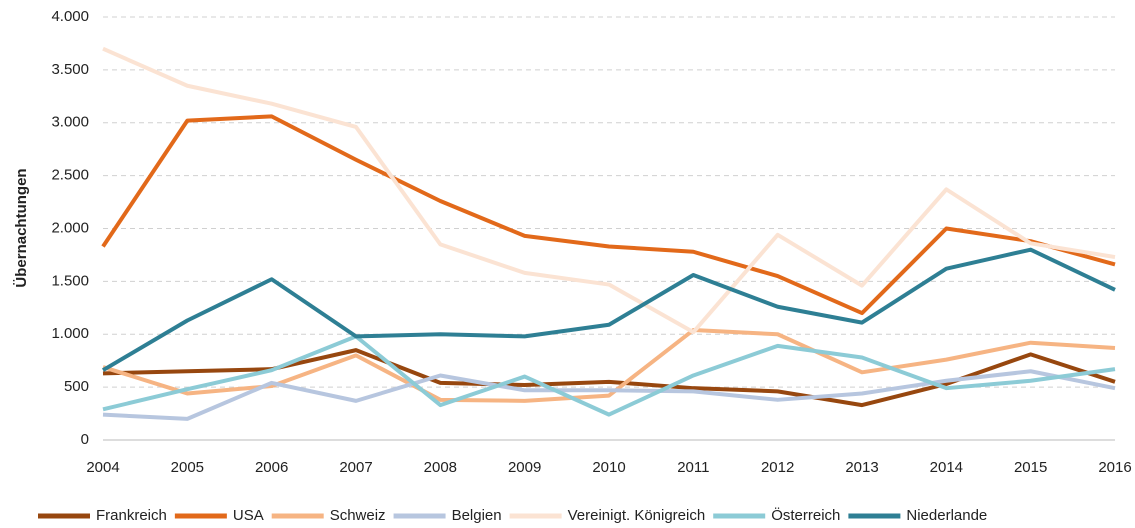 This screenshot has height=528, width=1135. What do you see at coordinates (861, 467) in the screenshot?
I see `x-tick-label: 2013` at bounding box center [861, 467].